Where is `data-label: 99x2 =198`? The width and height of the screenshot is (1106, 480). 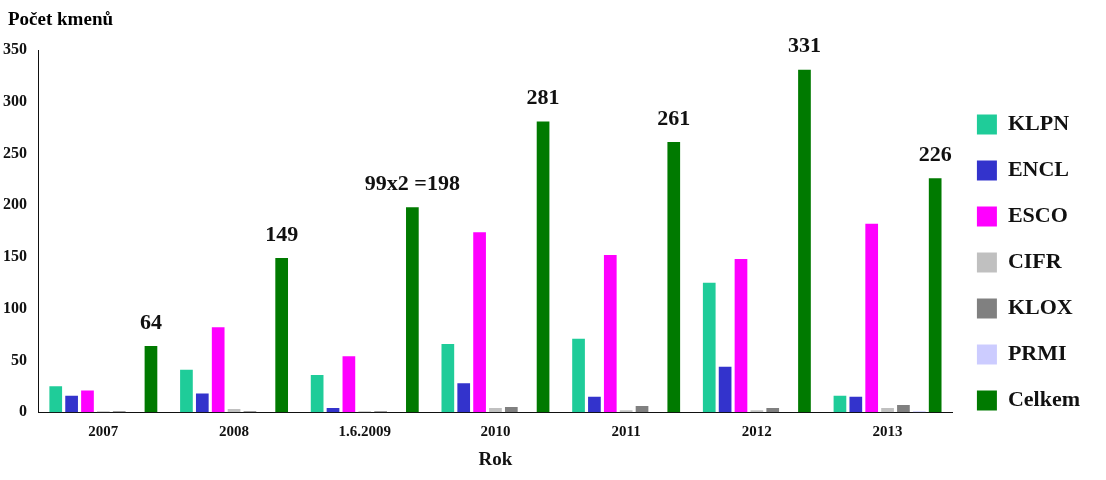
data-label: 99x2 =198 is located at coordinates (412, 182).